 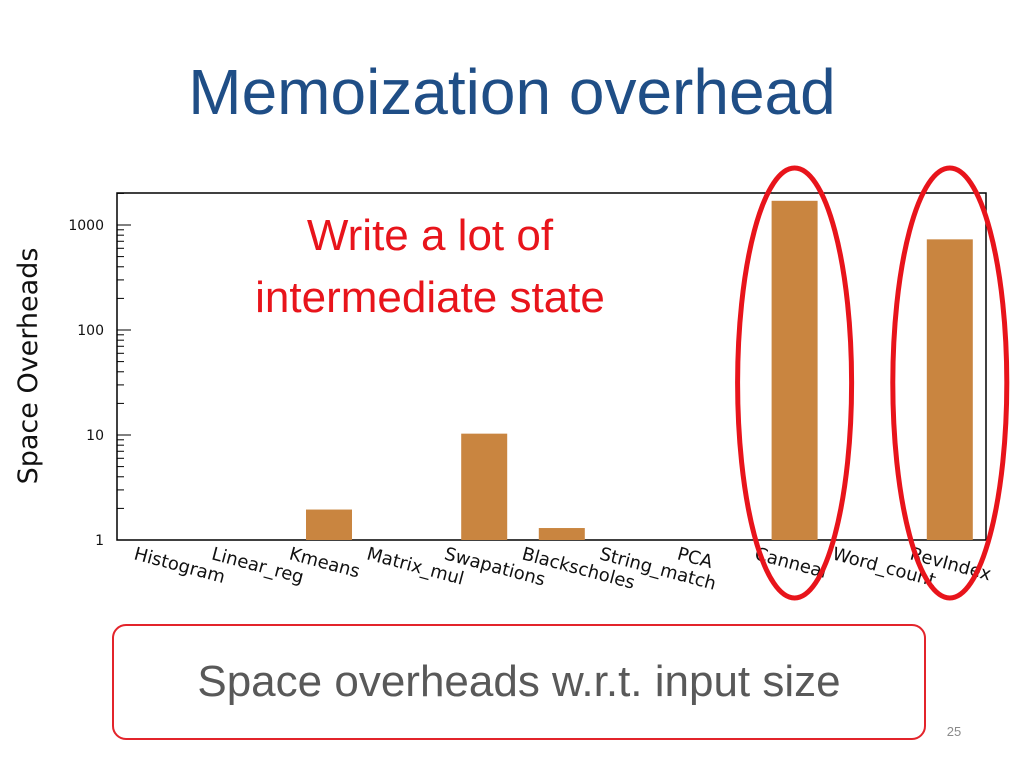 What do you see at coordinates (512, 92) in the screenshot?
I see `slide-title: Memoization overhead` at bounding box center [512, 92].